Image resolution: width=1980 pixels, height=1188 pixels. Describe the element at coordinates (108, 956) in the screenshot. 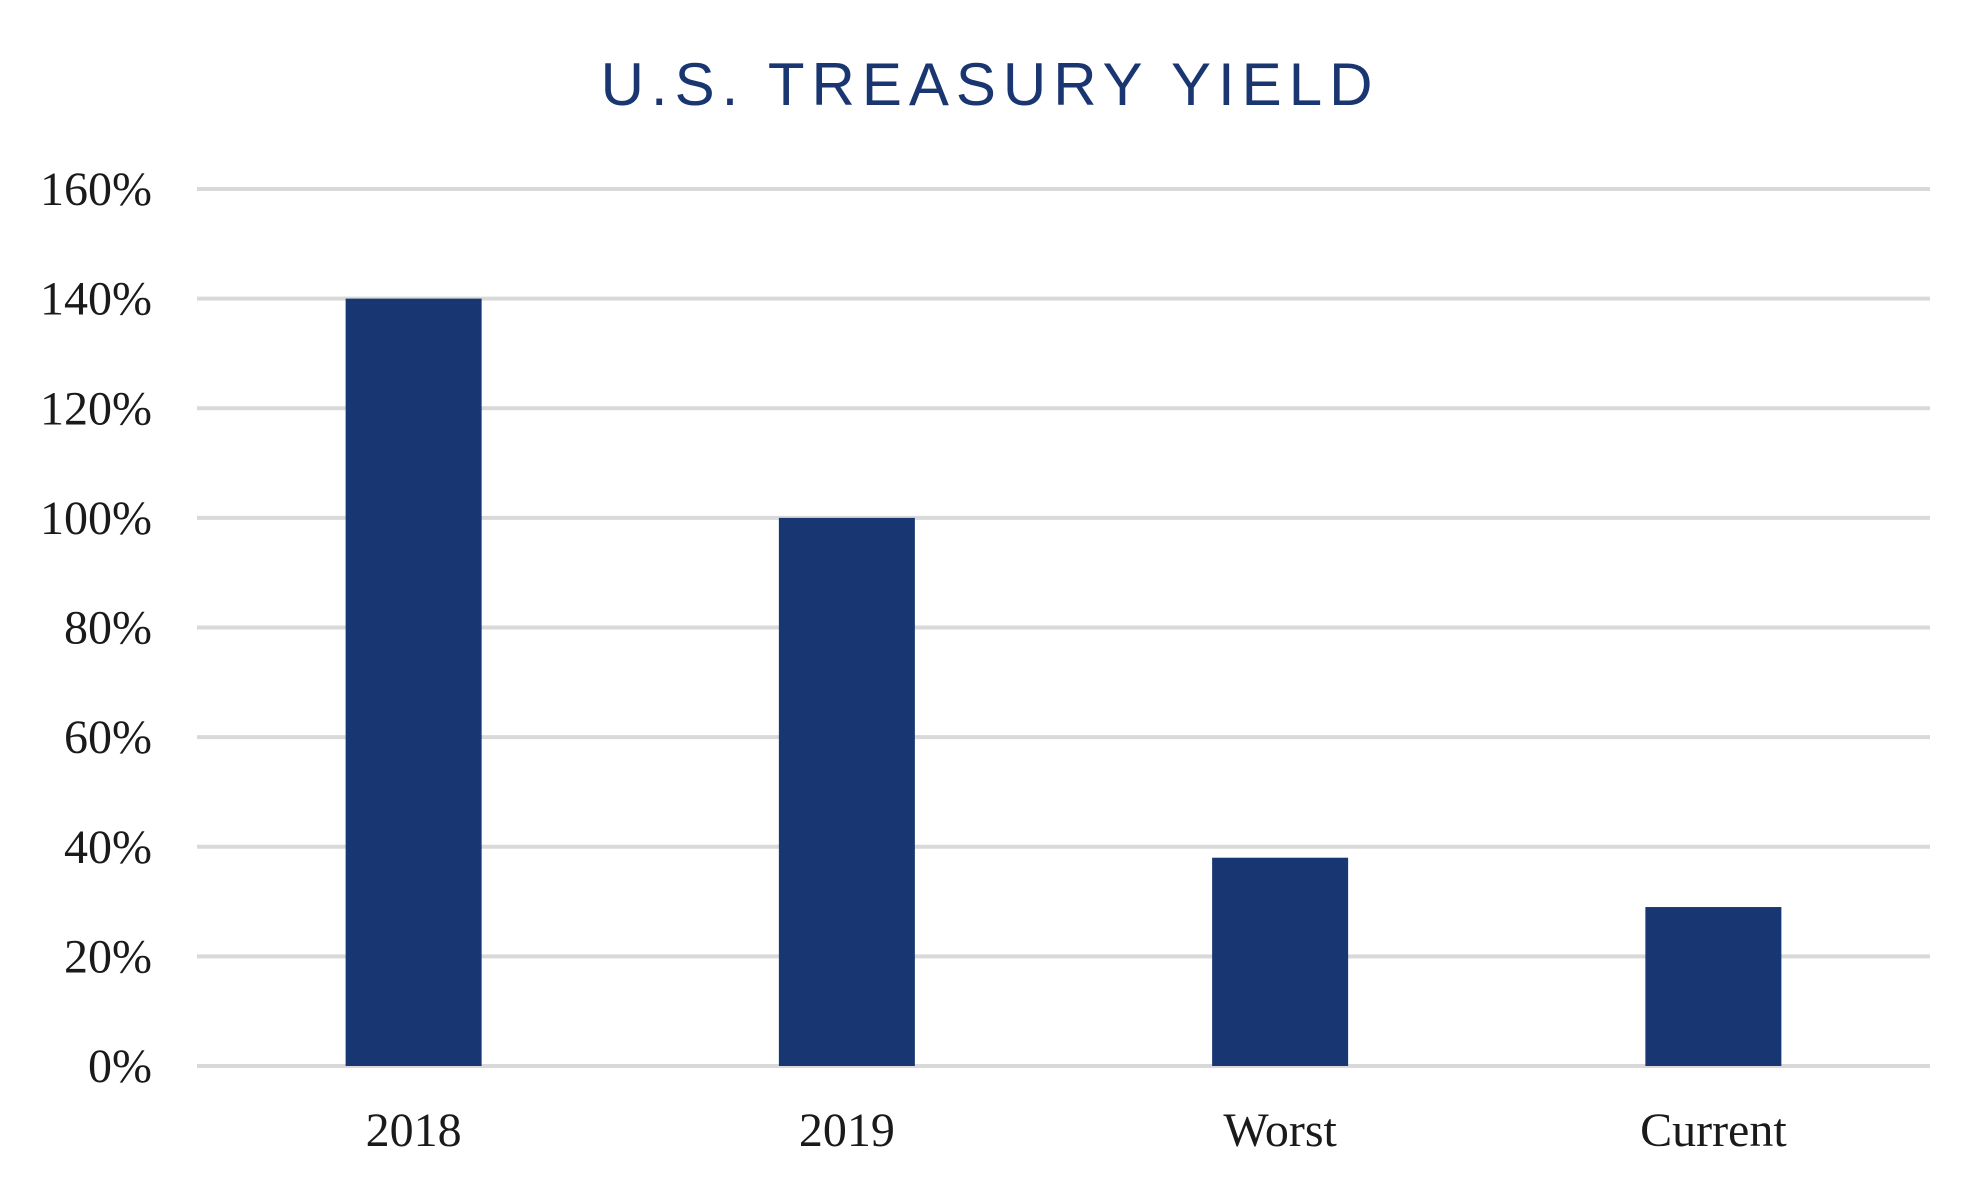

I see `y-tick-label: 20%` at that location.